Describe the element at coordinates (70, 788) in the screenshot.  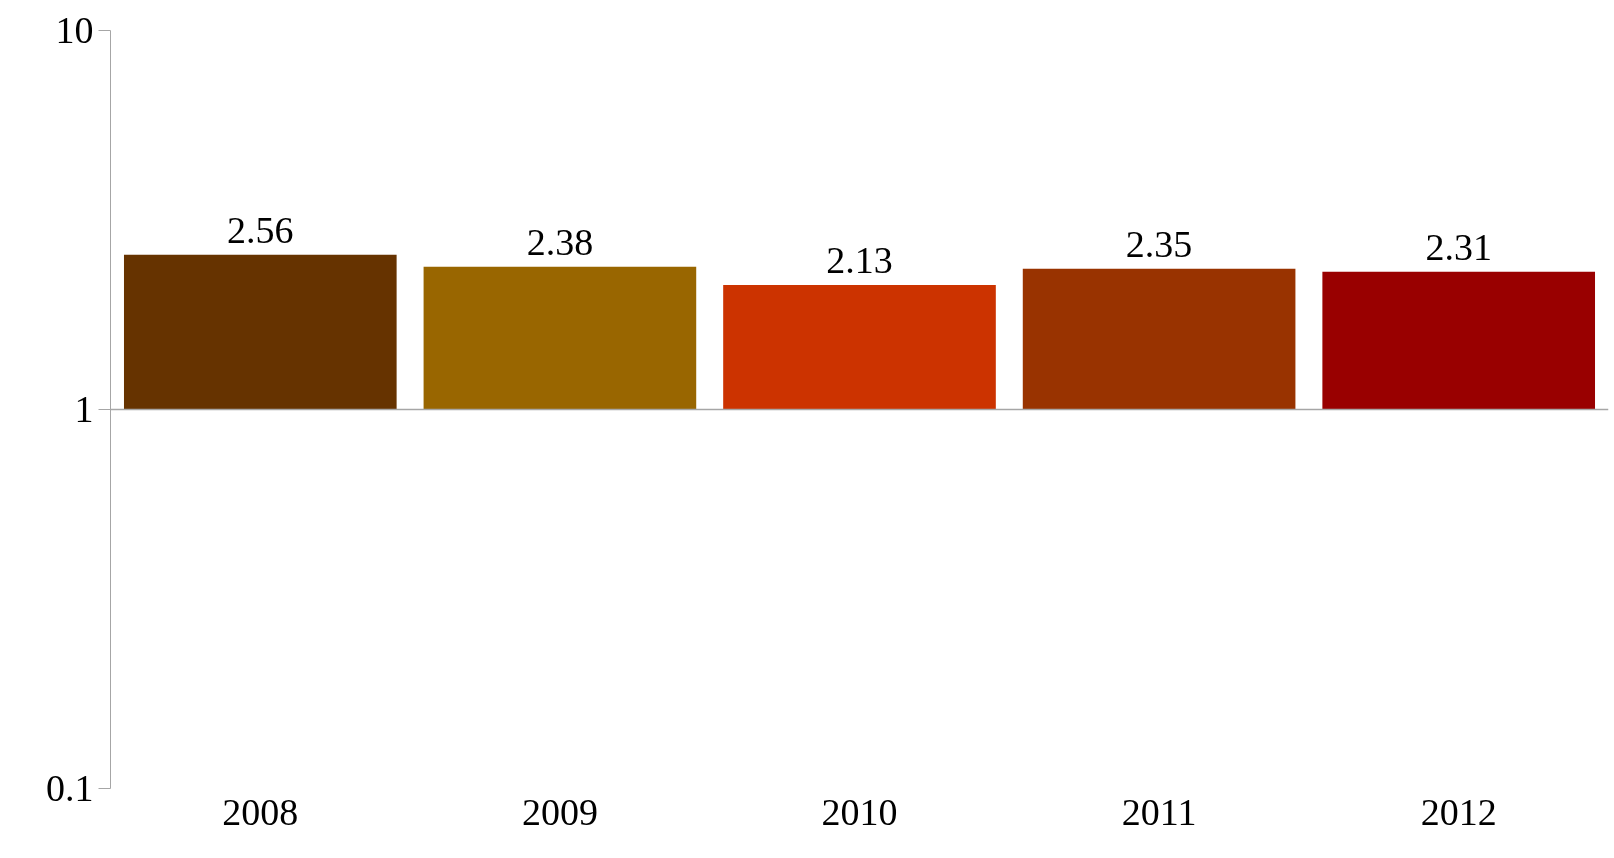
I see `y-tick-label: 0.1` at that location.